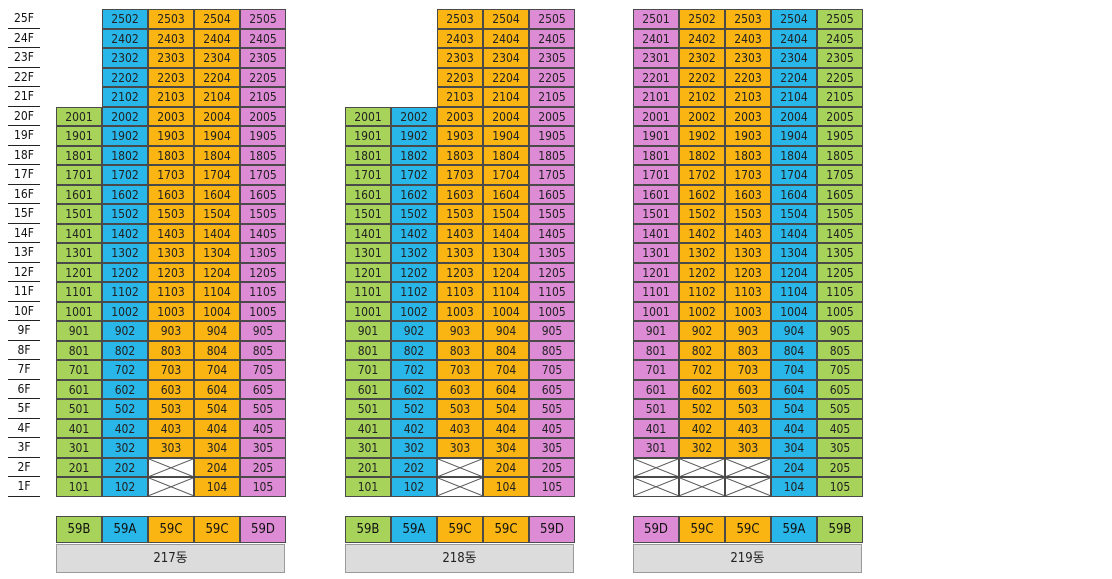  Describe the element at coordinates (840, 214) in the screenshot. I see `unit-cell: 1505` at that location.